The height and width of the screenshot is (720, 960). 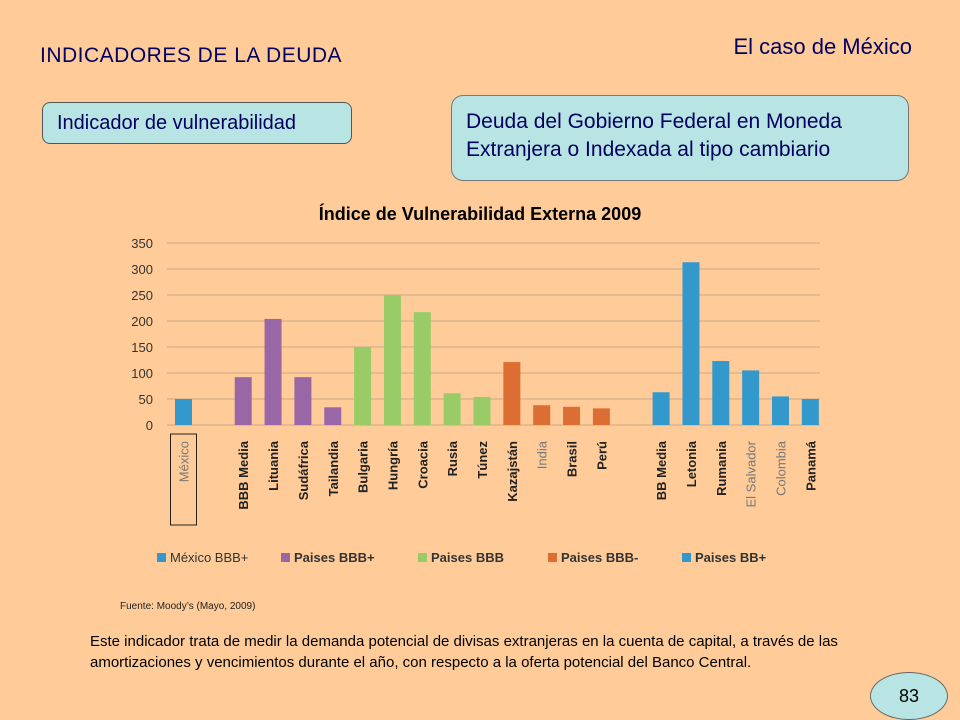 I want to click on x-tick-label: Sudáfrica, so click(x=303, y=470).